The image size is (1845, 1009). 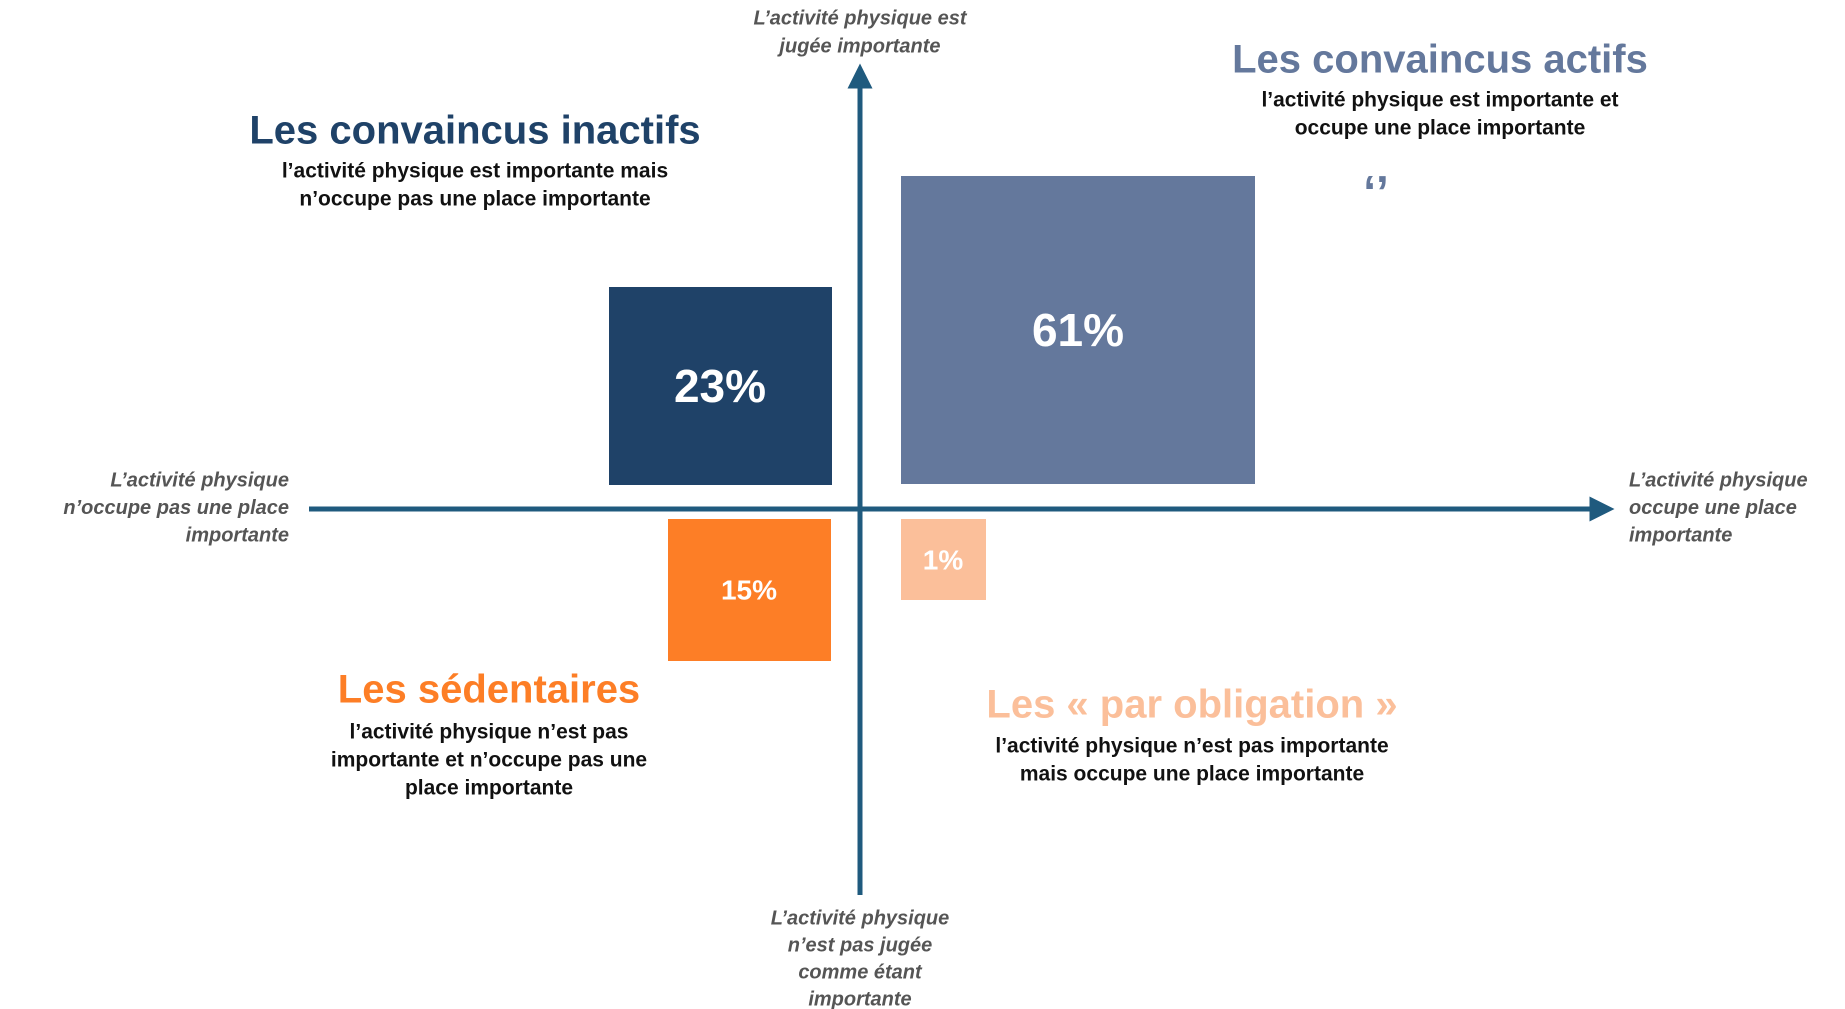 What do you see at coordinates (489, 788) in the screenshot?
I see `quadrant-description: place importante` at bounding box center [489, 788].